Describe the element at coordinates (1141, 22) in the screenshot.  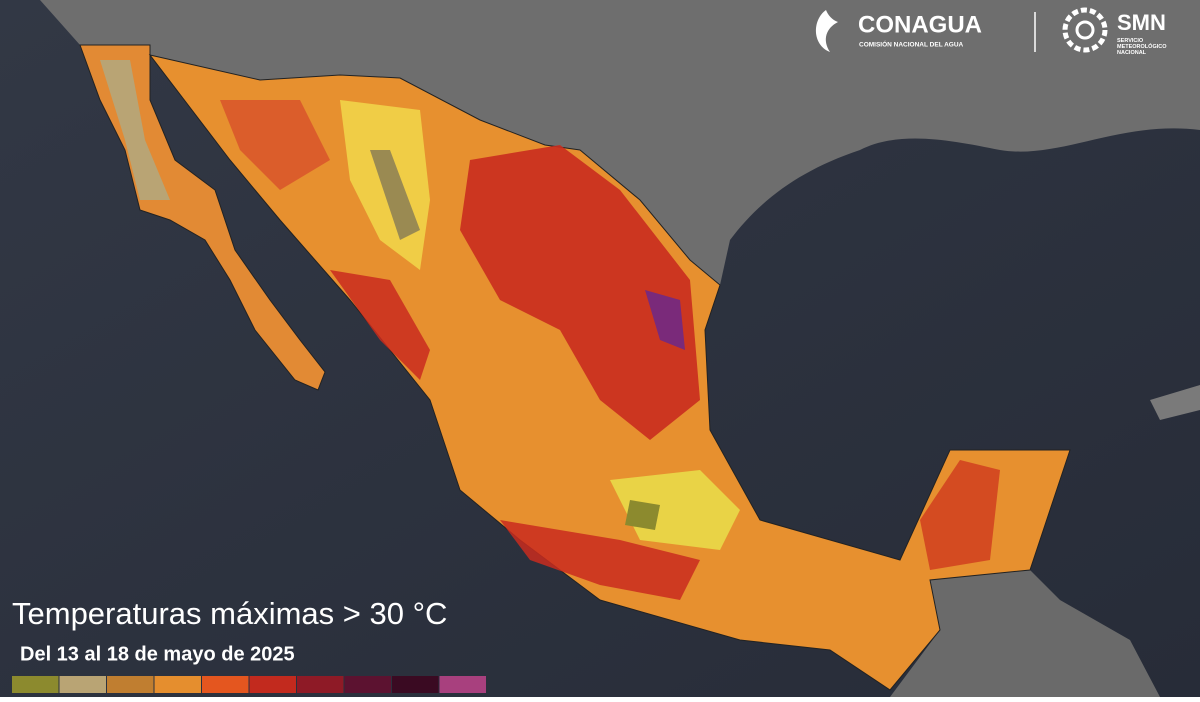
I see `smn-name: SMN` at that location.